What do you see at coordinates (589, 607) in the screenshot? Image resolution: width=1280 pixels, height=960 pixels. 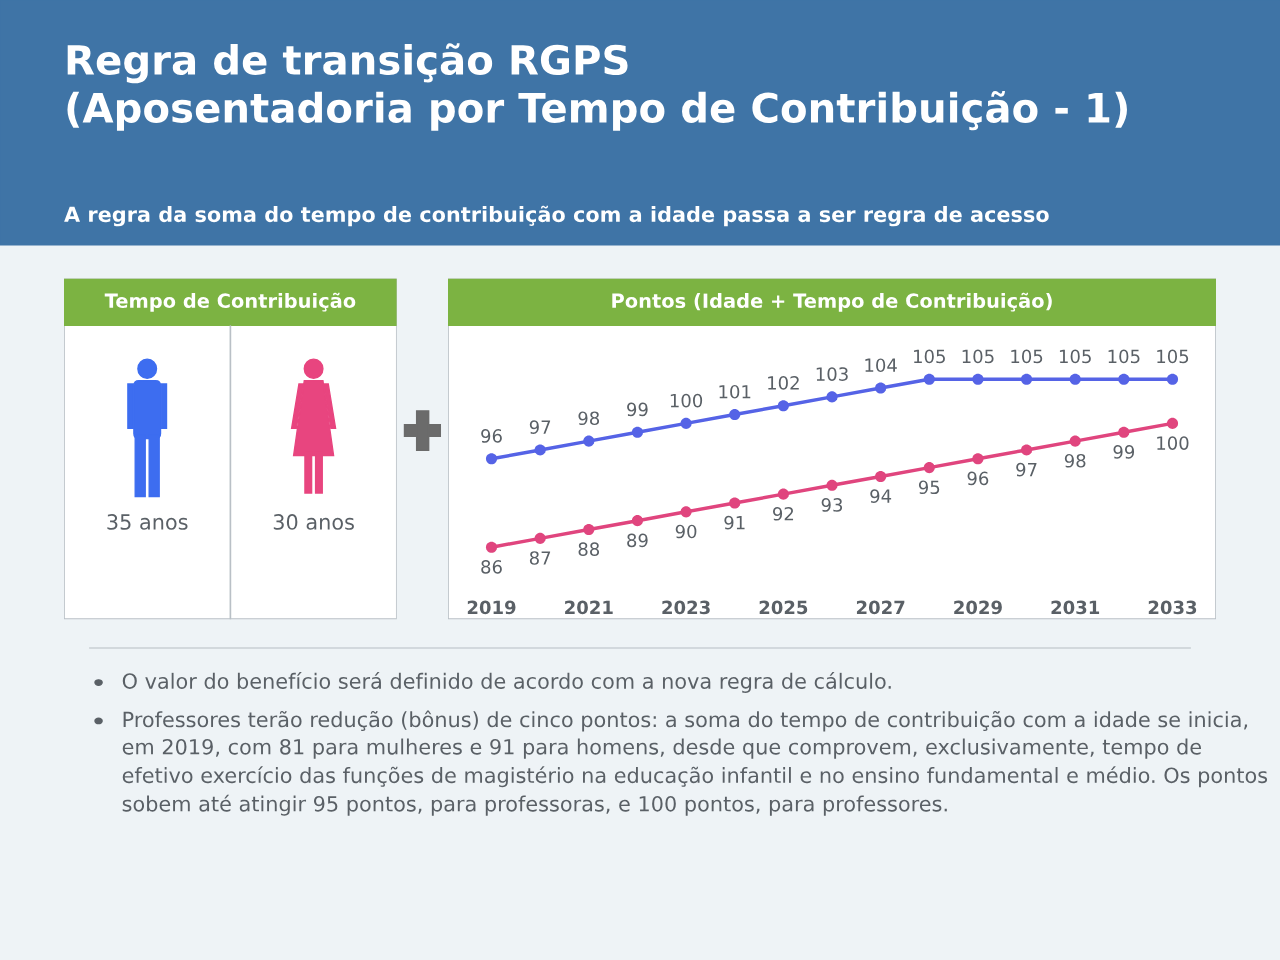 I see `x-tick-label: 2021` at bounding box center [589, 607].